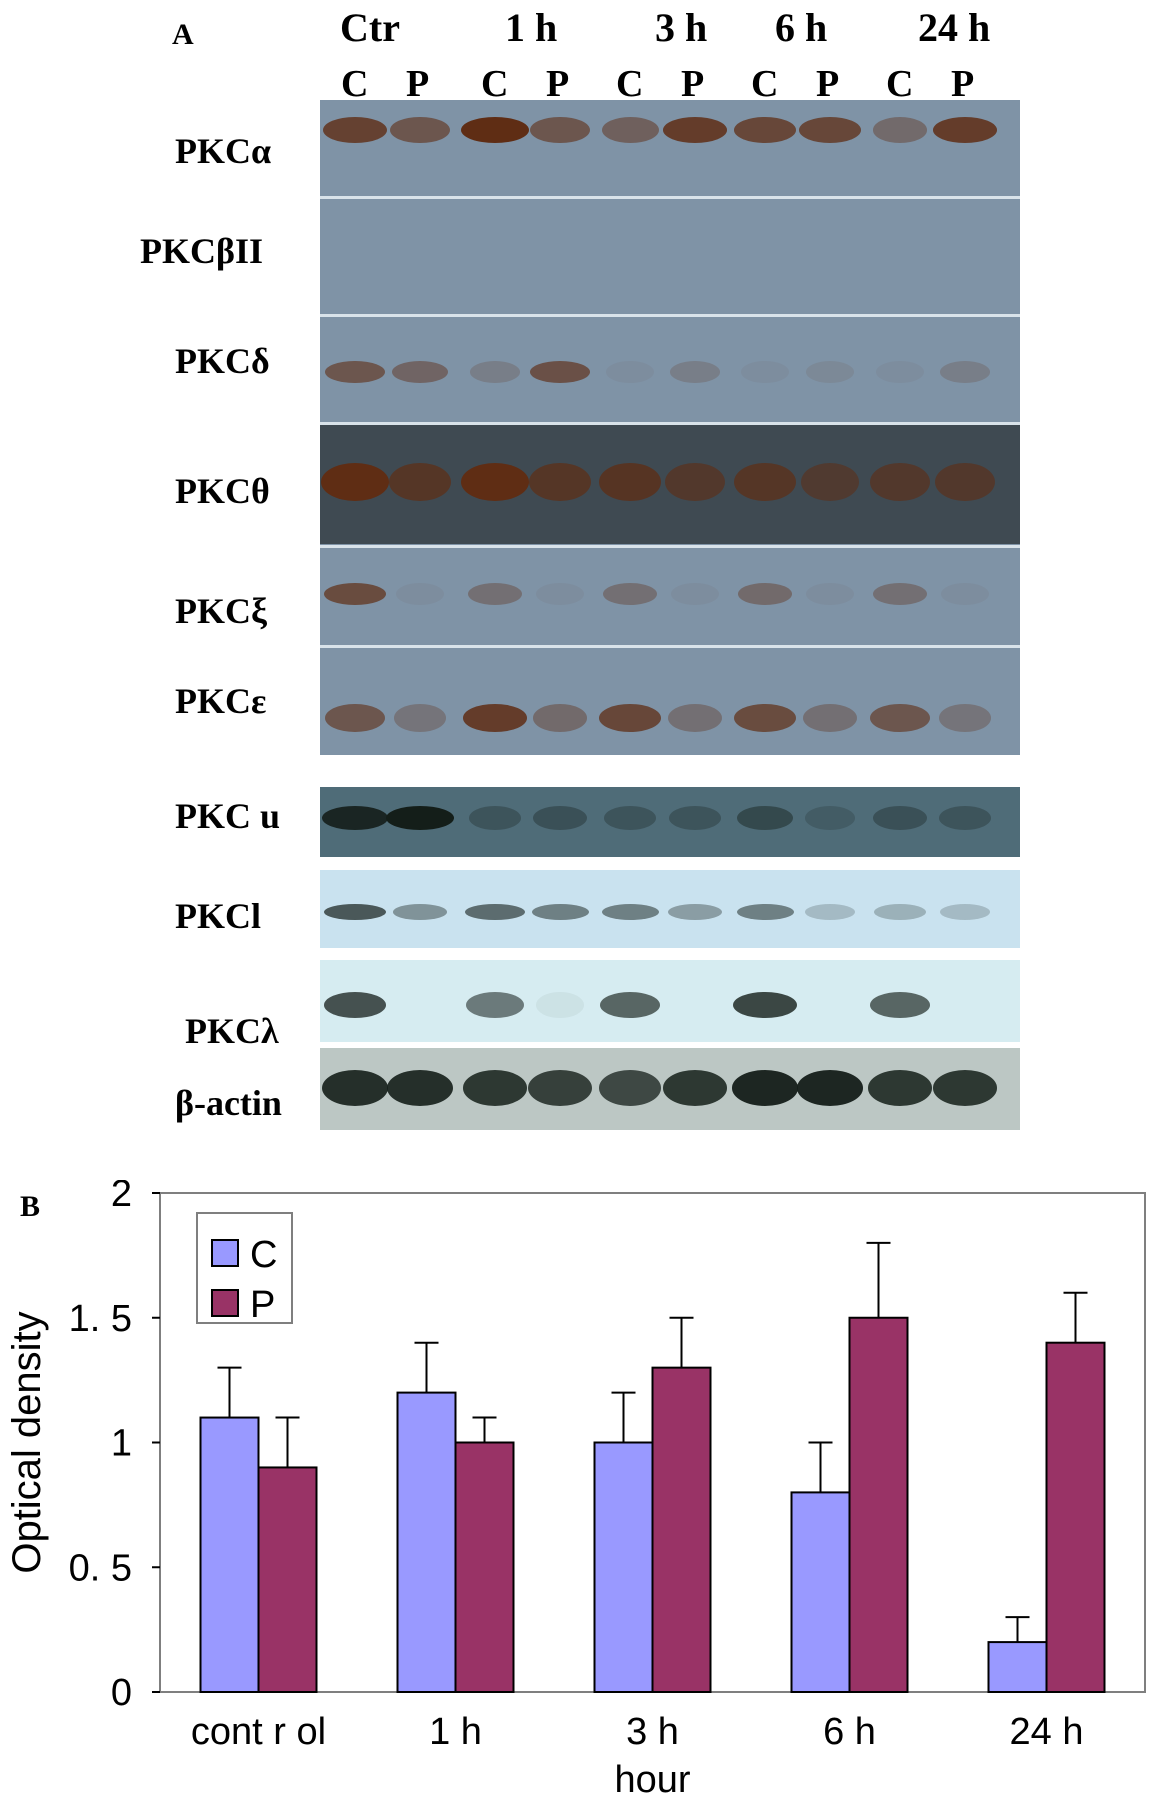 This screenshot has width=1169, height=1810. What do you see at coordinates (954, 27) in the screenshot?
I see `time-label: 24 h` at bounding box center [954, 27].